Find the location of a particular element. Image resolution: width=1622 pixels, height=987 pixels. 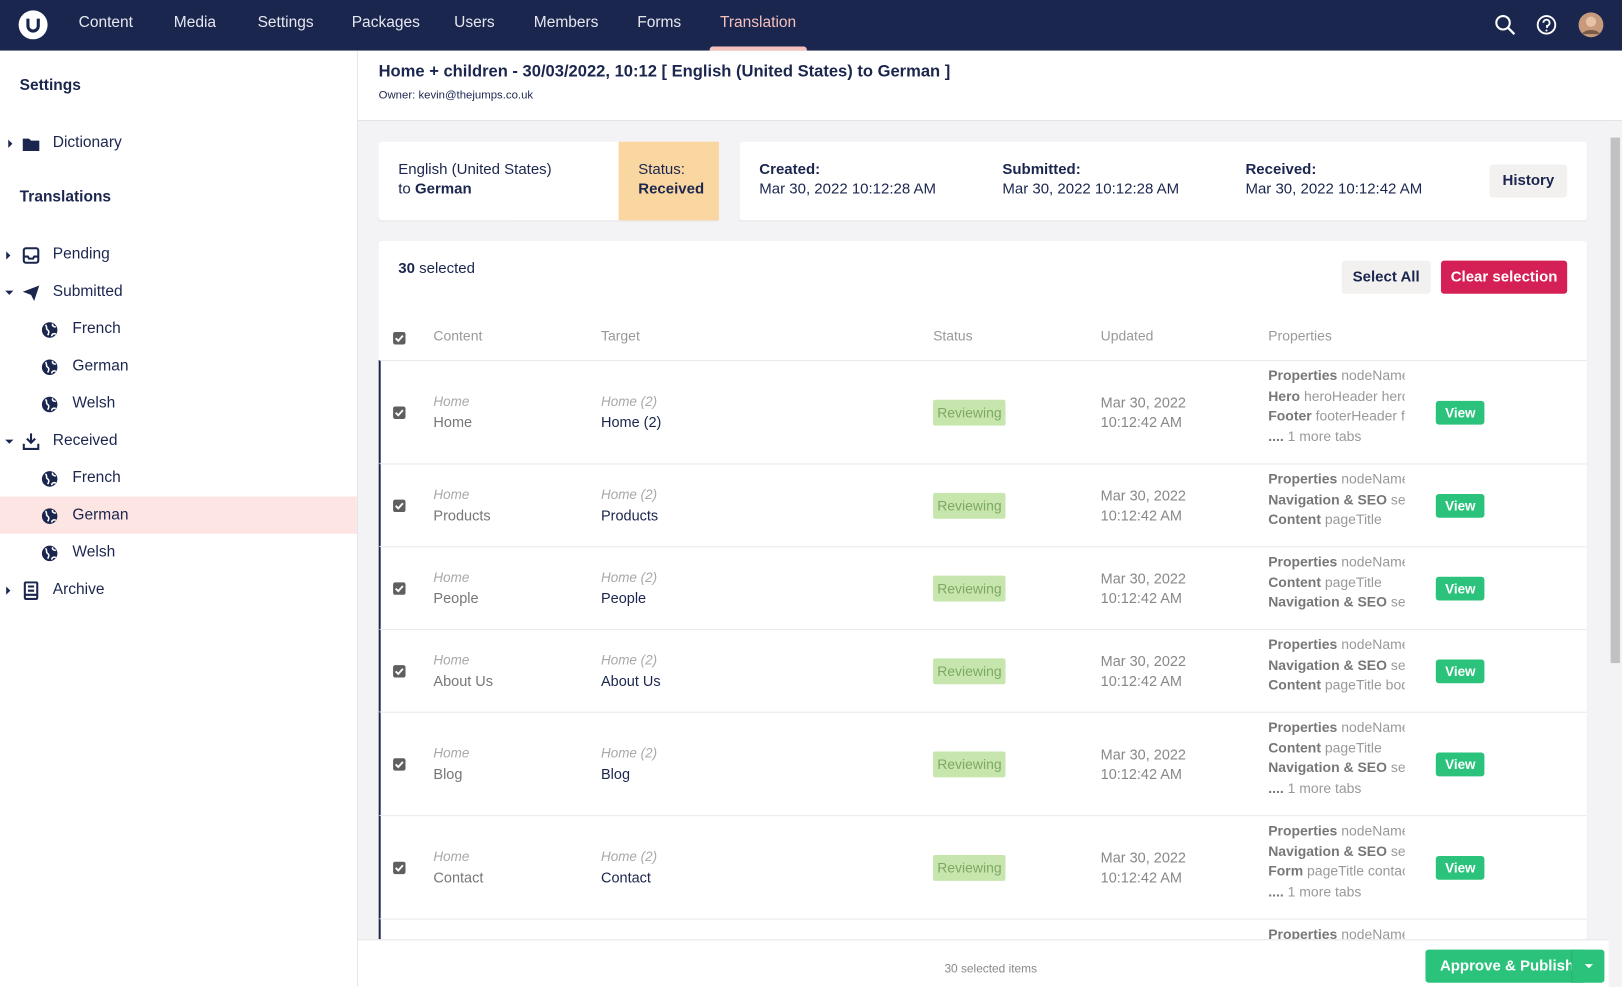

date-value: Mar 30, 2022 10:12:28 AM is located at coordinates (848, 189).